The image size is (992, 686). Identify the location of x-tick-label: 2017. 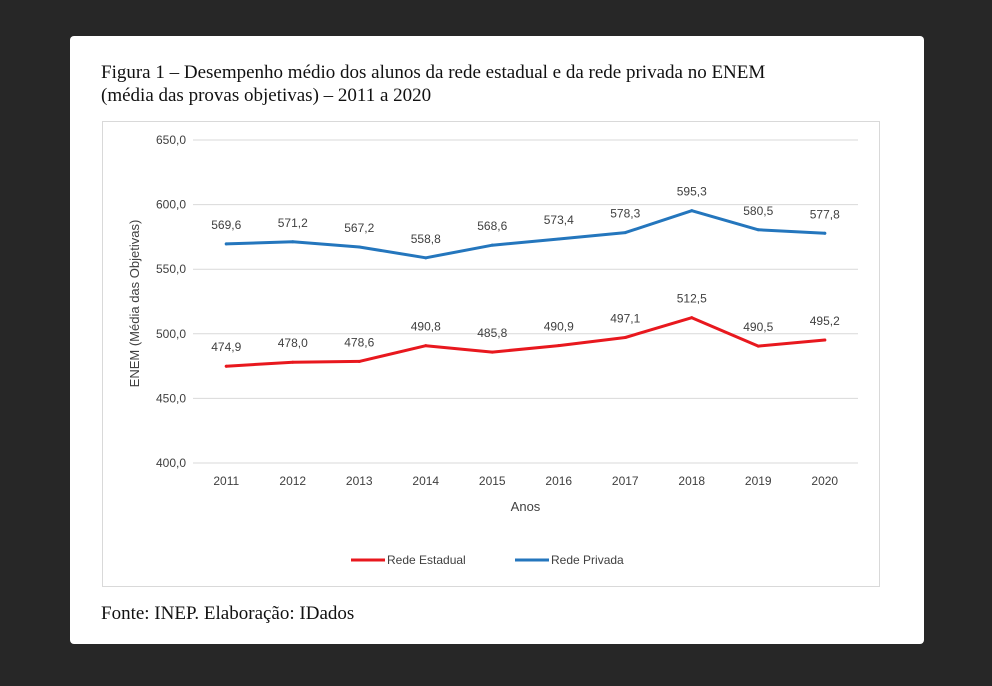
(625, 481).